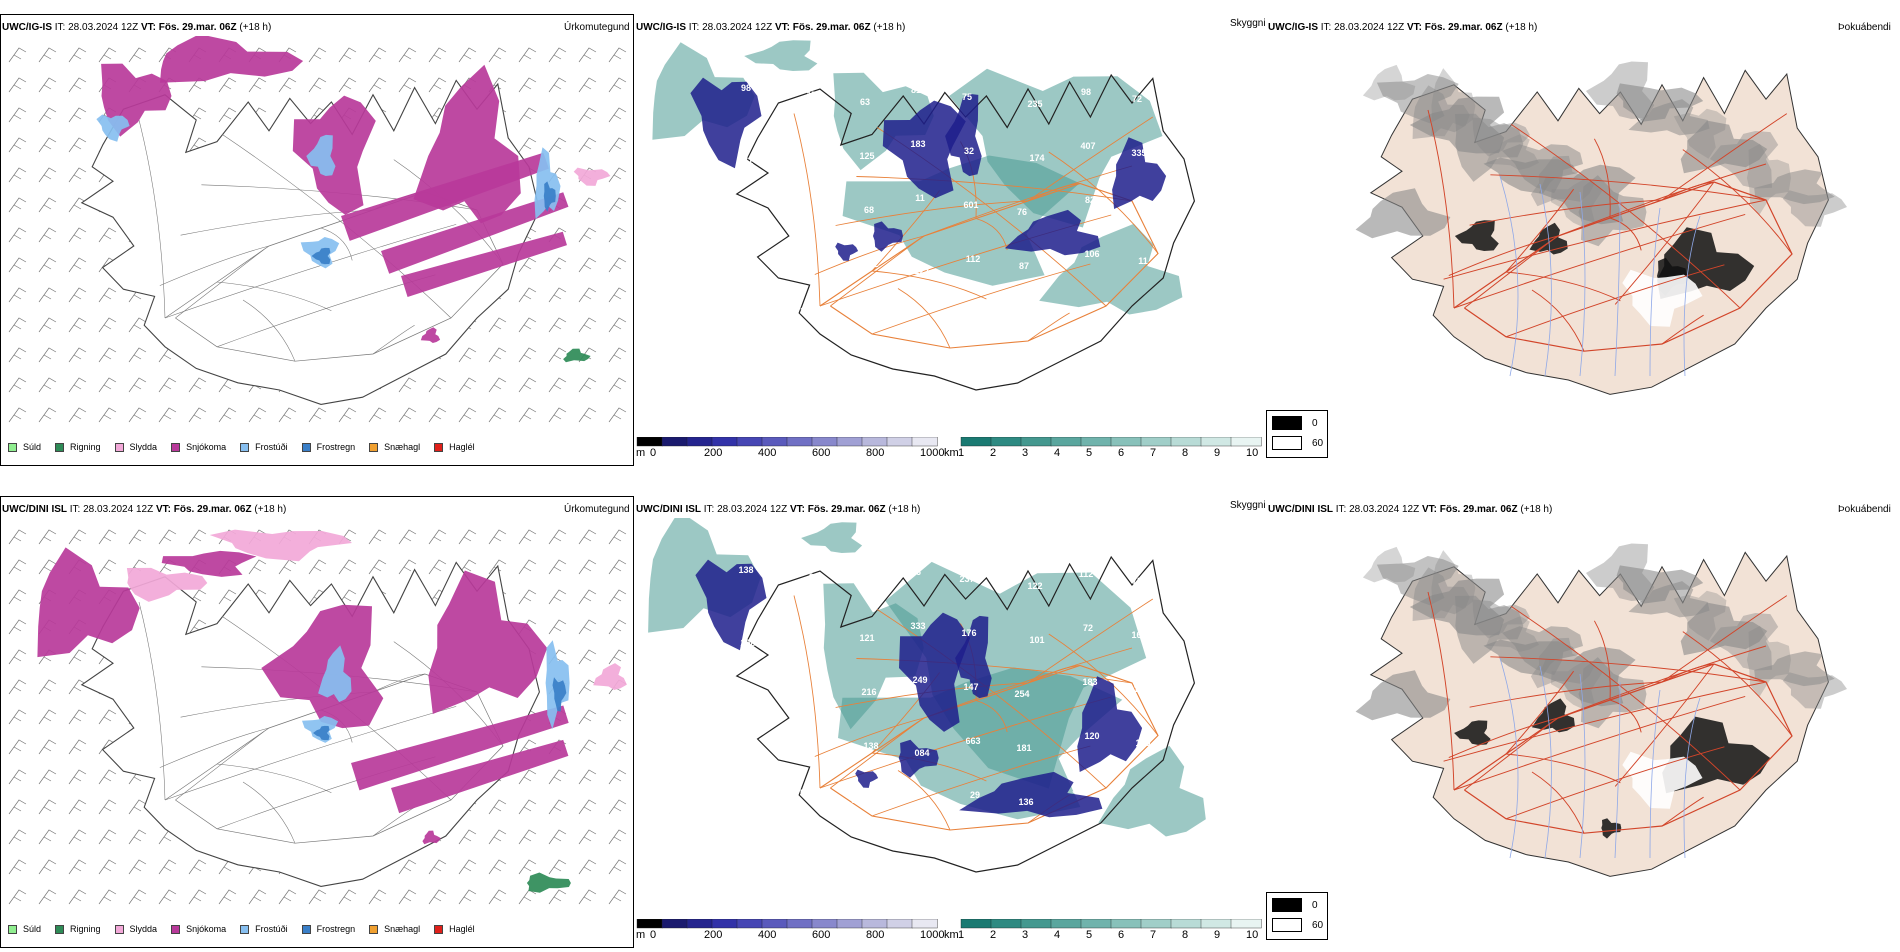 This screenshot has height=952, width=1900. I want to click on visibility-value-label: 109, so click(1142, 743).